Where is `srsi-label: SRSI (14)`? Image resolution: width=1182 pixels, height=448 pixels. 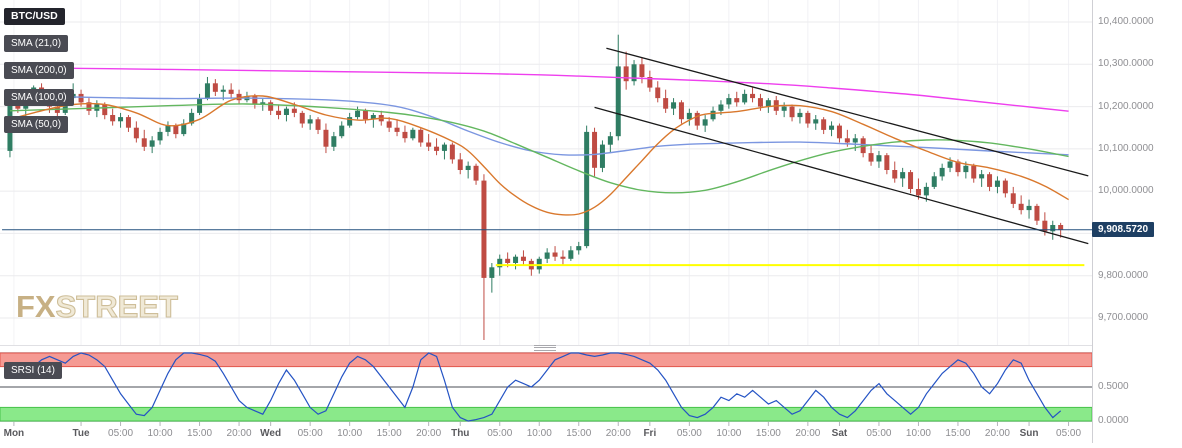 srsi-label: SRSI (14) is located at coordinates (33, 370).